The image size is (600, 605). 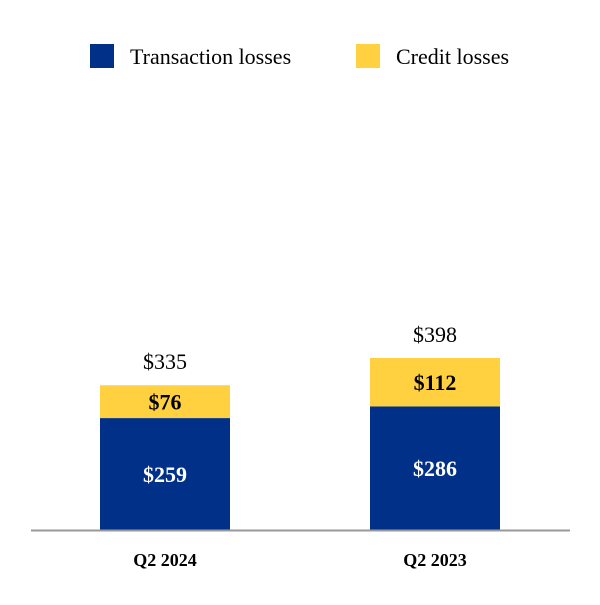 I want to click on total-label-2: $398, so click(x=435, y=334).